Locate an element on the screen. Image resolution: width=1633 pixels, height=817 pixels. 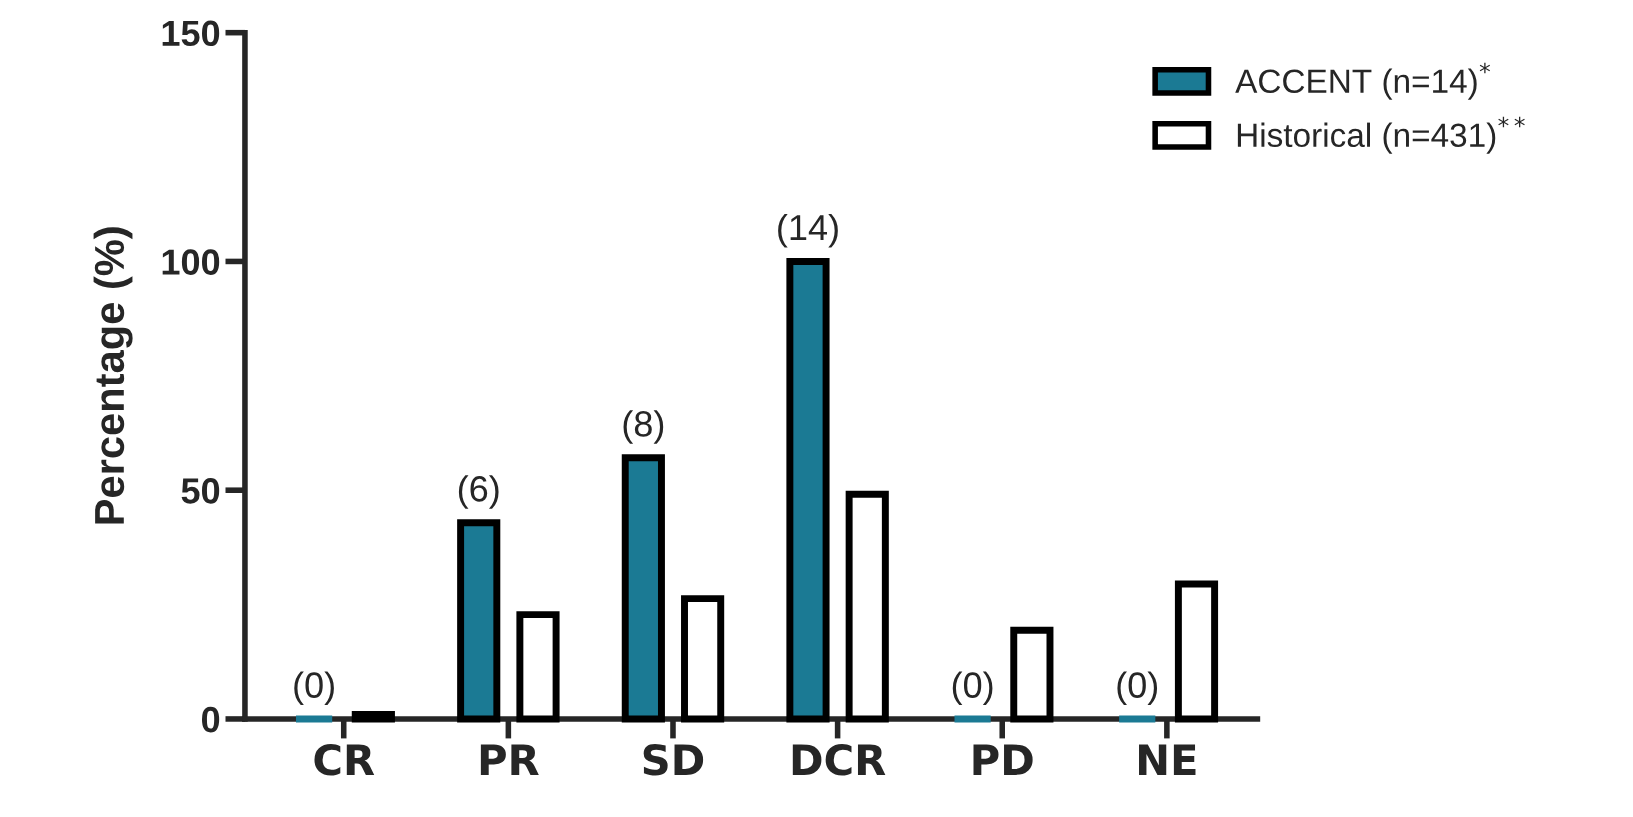
x-tick-label: PD is located at coordinates (1003, 759).